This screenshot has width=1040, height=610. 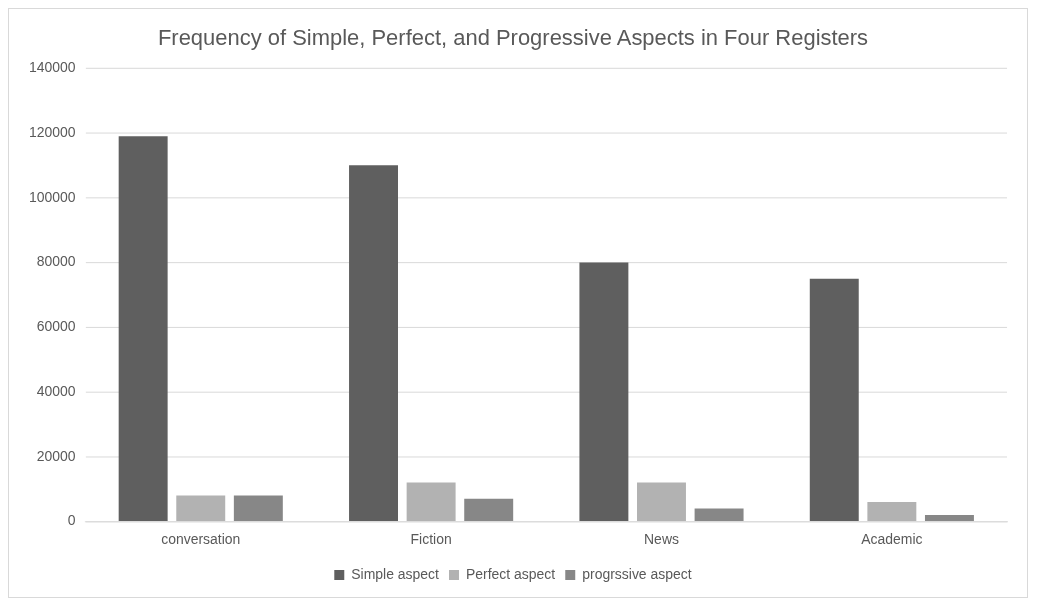 What do you see at coordinates (52, 131) in the screenshot?
I see `y-tick-label: 120000` at bounding box center [52, 131].